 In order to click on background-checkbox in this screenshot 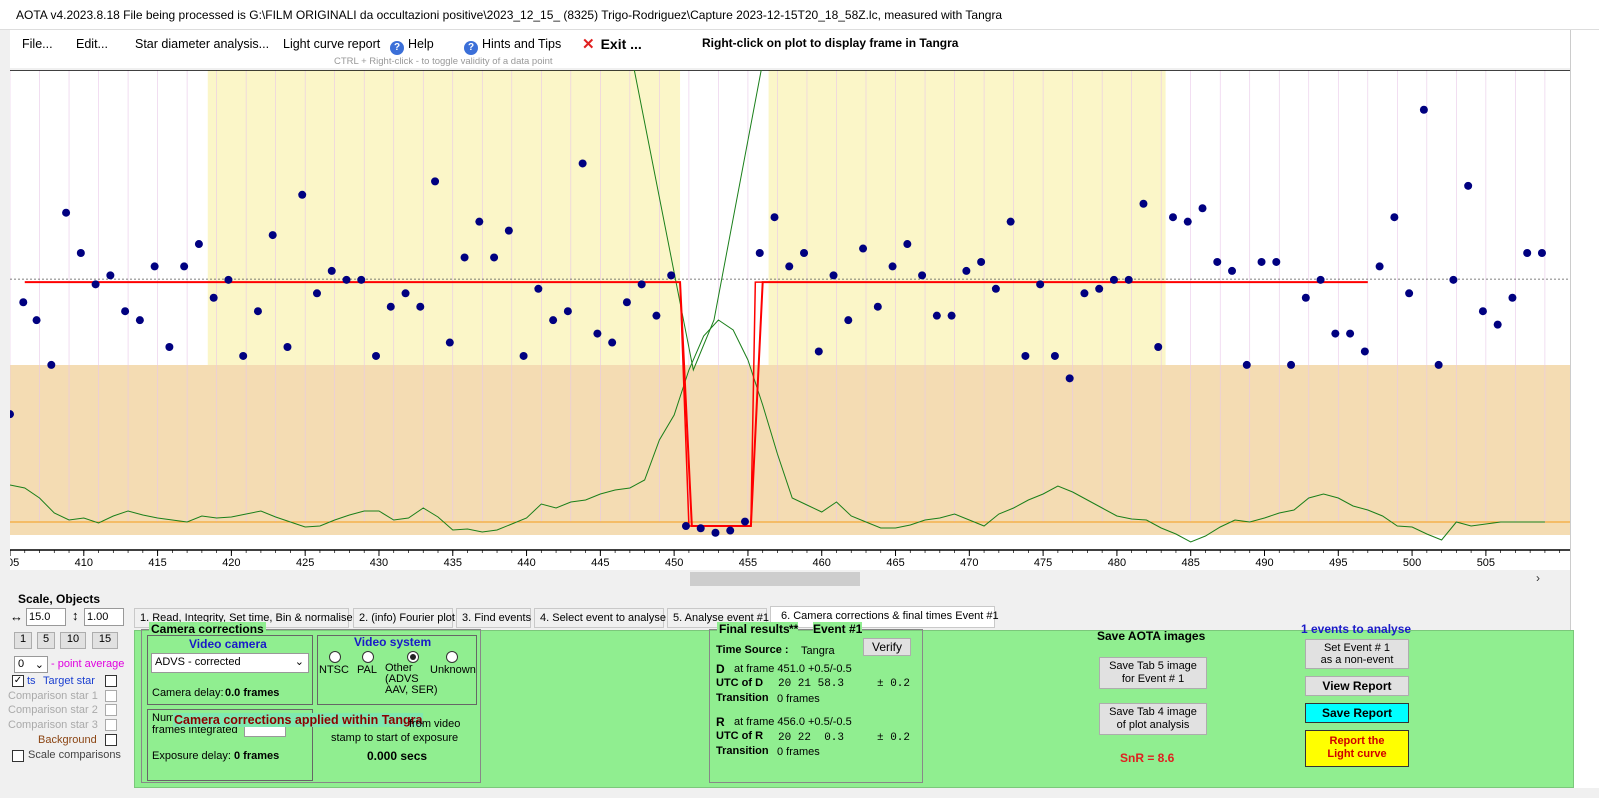, I will do `click(111, 740)`.